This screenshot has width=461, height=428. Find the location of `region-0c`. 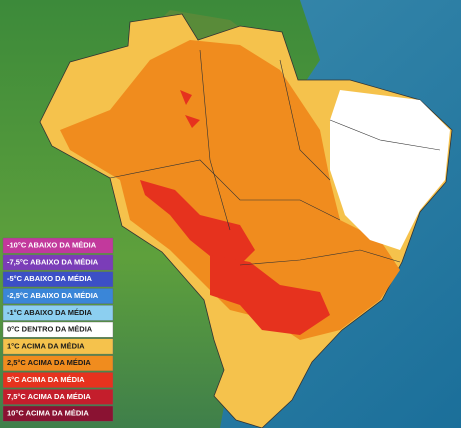

region-0c is located at coordinates (390, 170).